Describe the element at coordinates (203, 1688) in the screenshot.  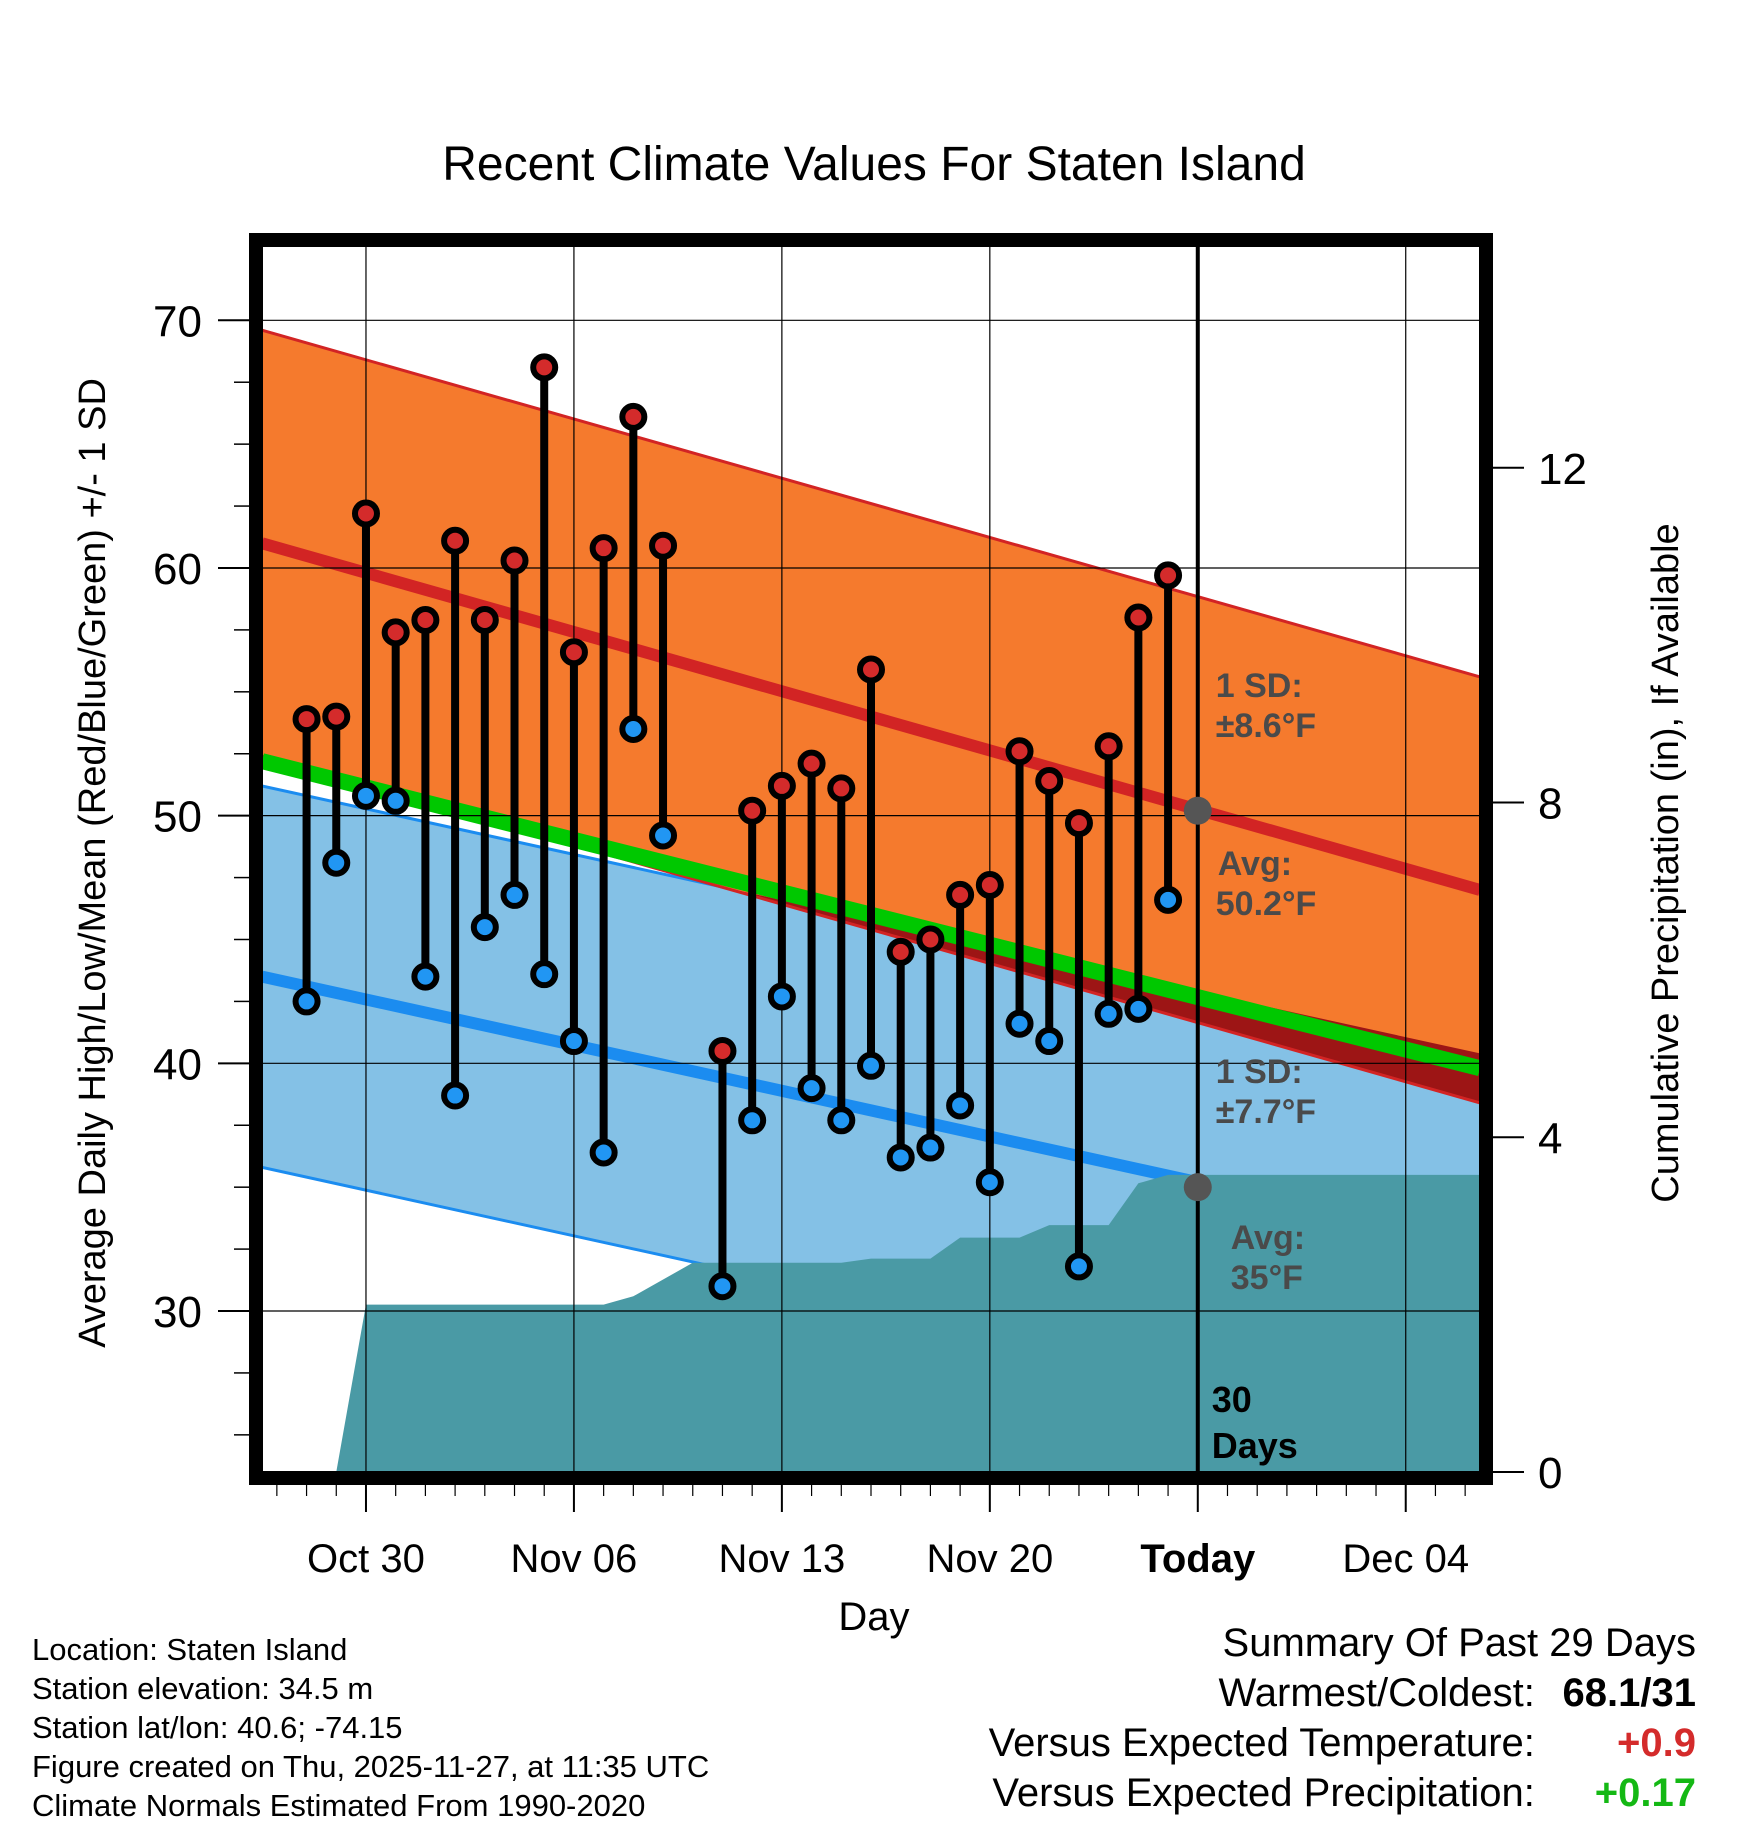
I see `station-elevation: Station elevation: 34.5 m` at that location.